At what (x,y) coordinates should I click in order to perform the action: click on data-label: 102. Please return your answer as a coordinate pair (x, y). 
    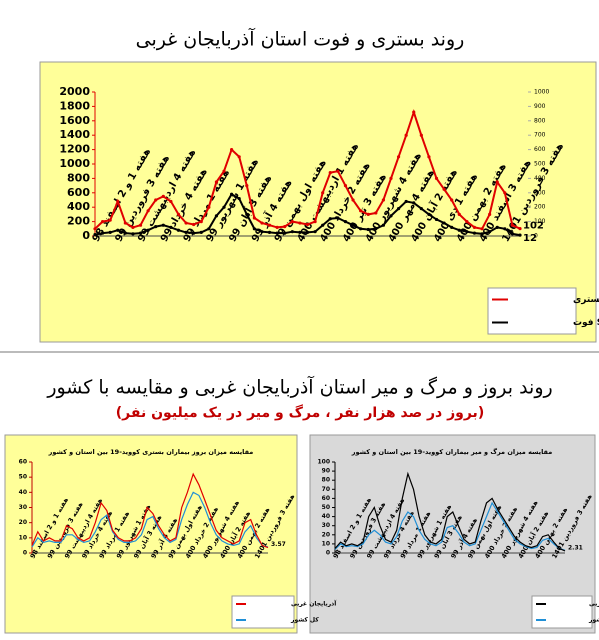
    Looking at the image, I should click on (533, 226).